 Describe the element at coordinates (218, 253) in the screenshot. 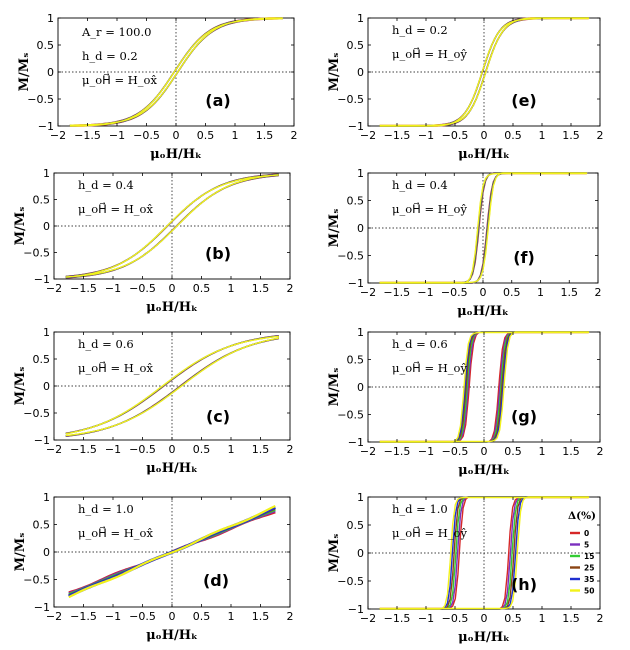

I see `panel-label: (b)` at that location.